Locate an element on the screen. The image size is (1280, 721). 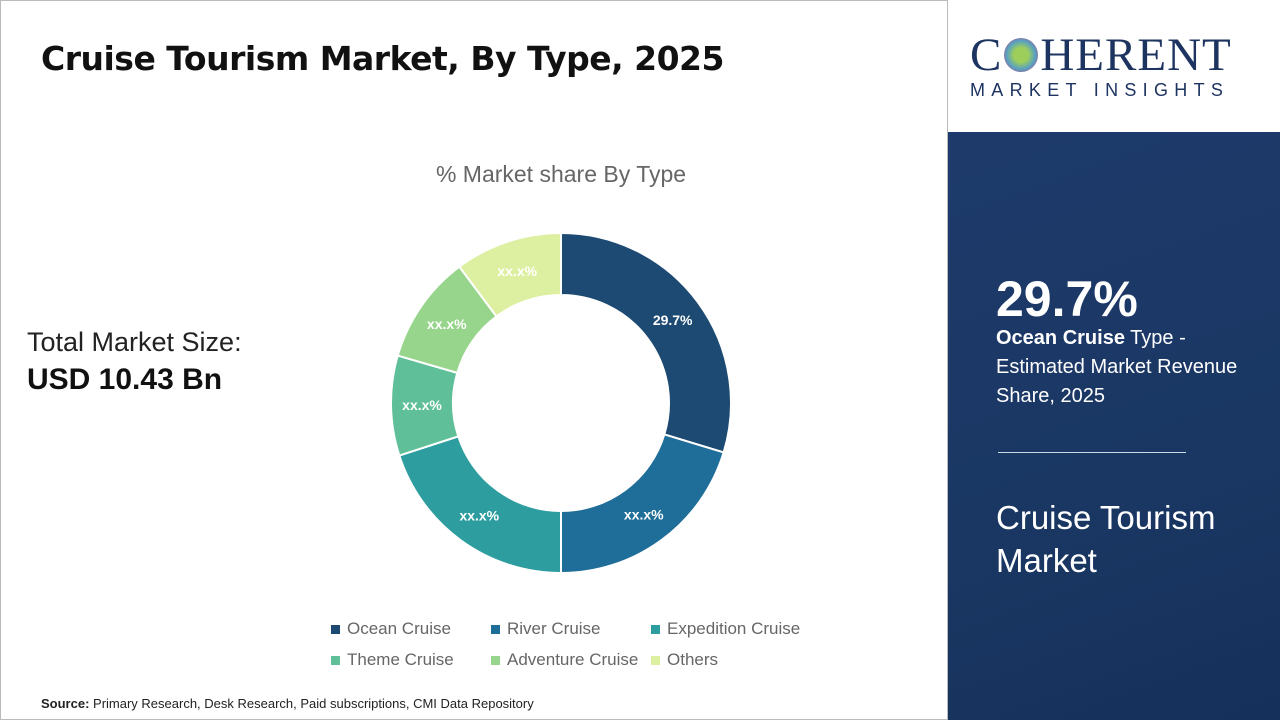
slice-others is located at coordinates (509, 274).